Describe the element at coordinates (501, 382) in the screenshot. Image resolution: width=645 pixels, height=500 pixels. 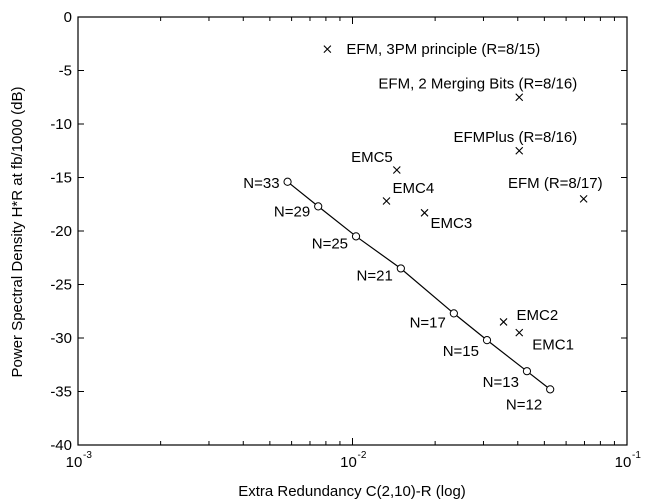
I see `point-label: N=13` at that location.